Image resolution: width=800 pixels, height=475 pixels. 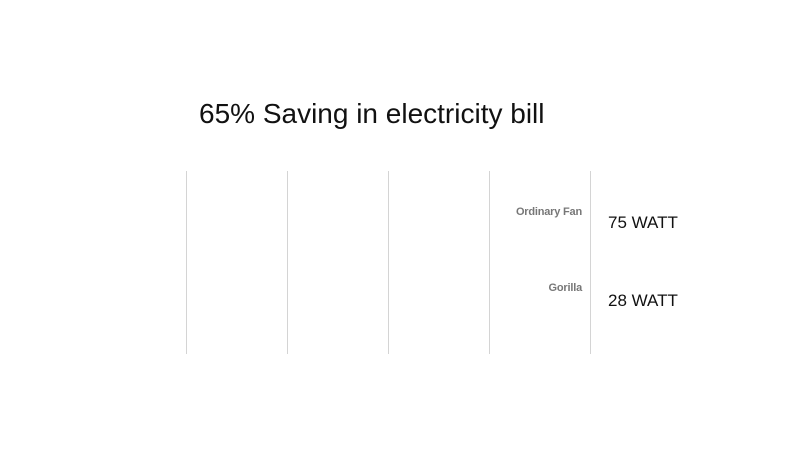 What do you see at coordinates (565, 288) in the screenshot?
I see `category-label: Gorilla` at bounding box center [565, 288].